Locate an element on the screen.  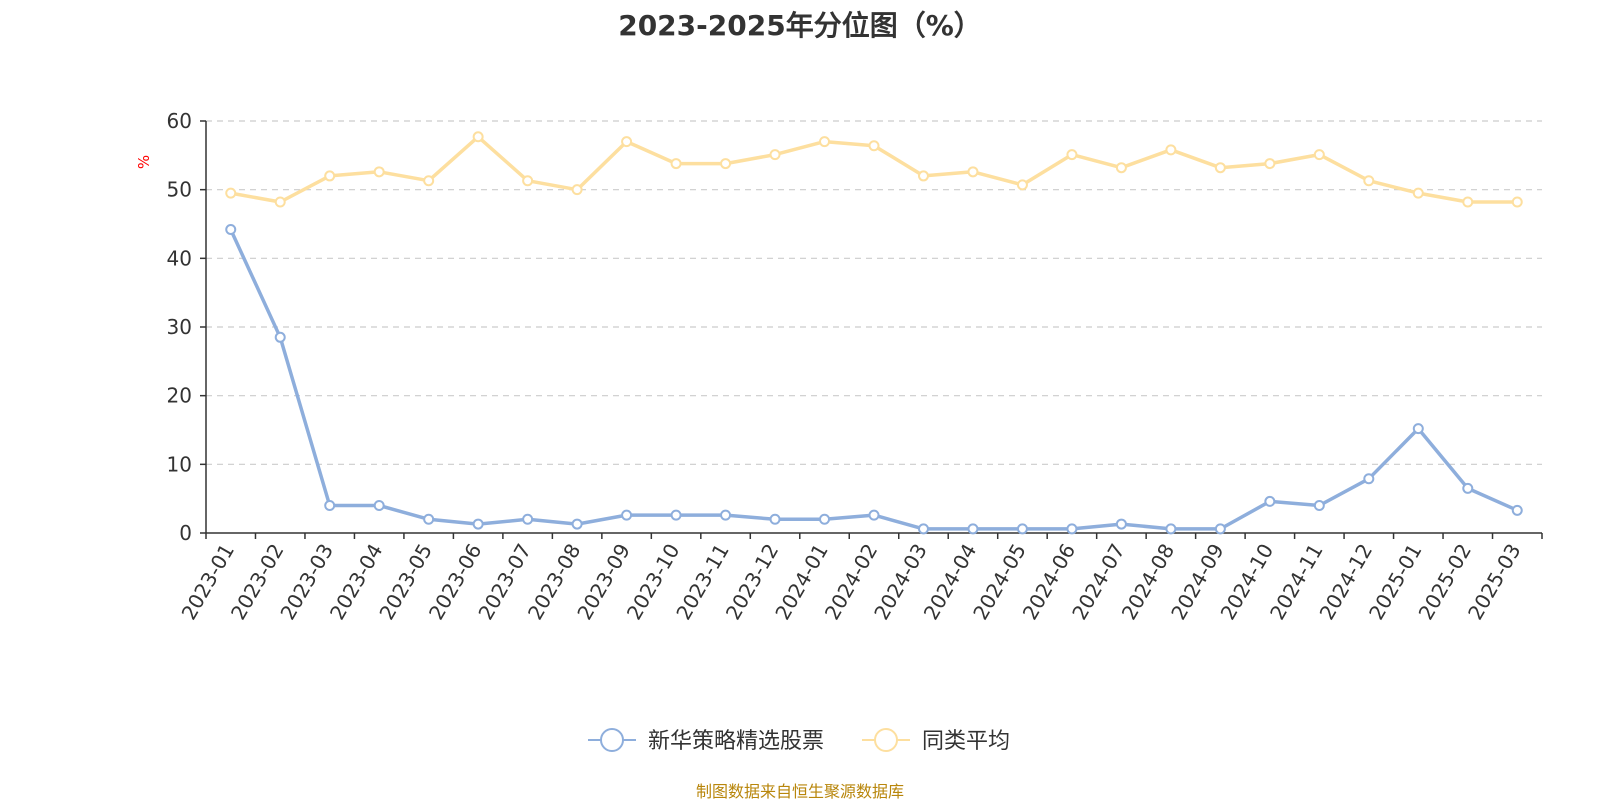
y-tick-label: 20 is located at coordinates (179, 396).